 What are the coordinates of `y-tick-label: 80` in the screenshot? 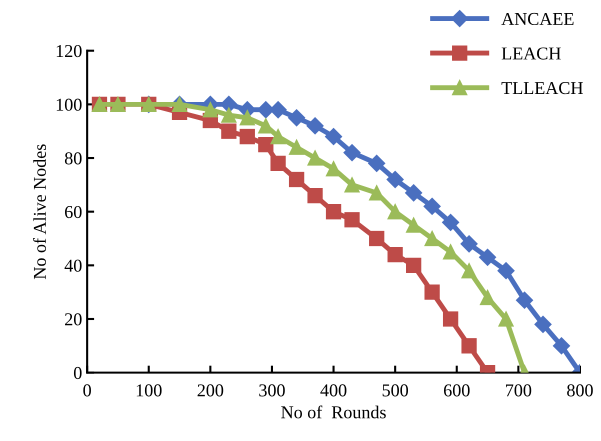 It's located at (73, 158).